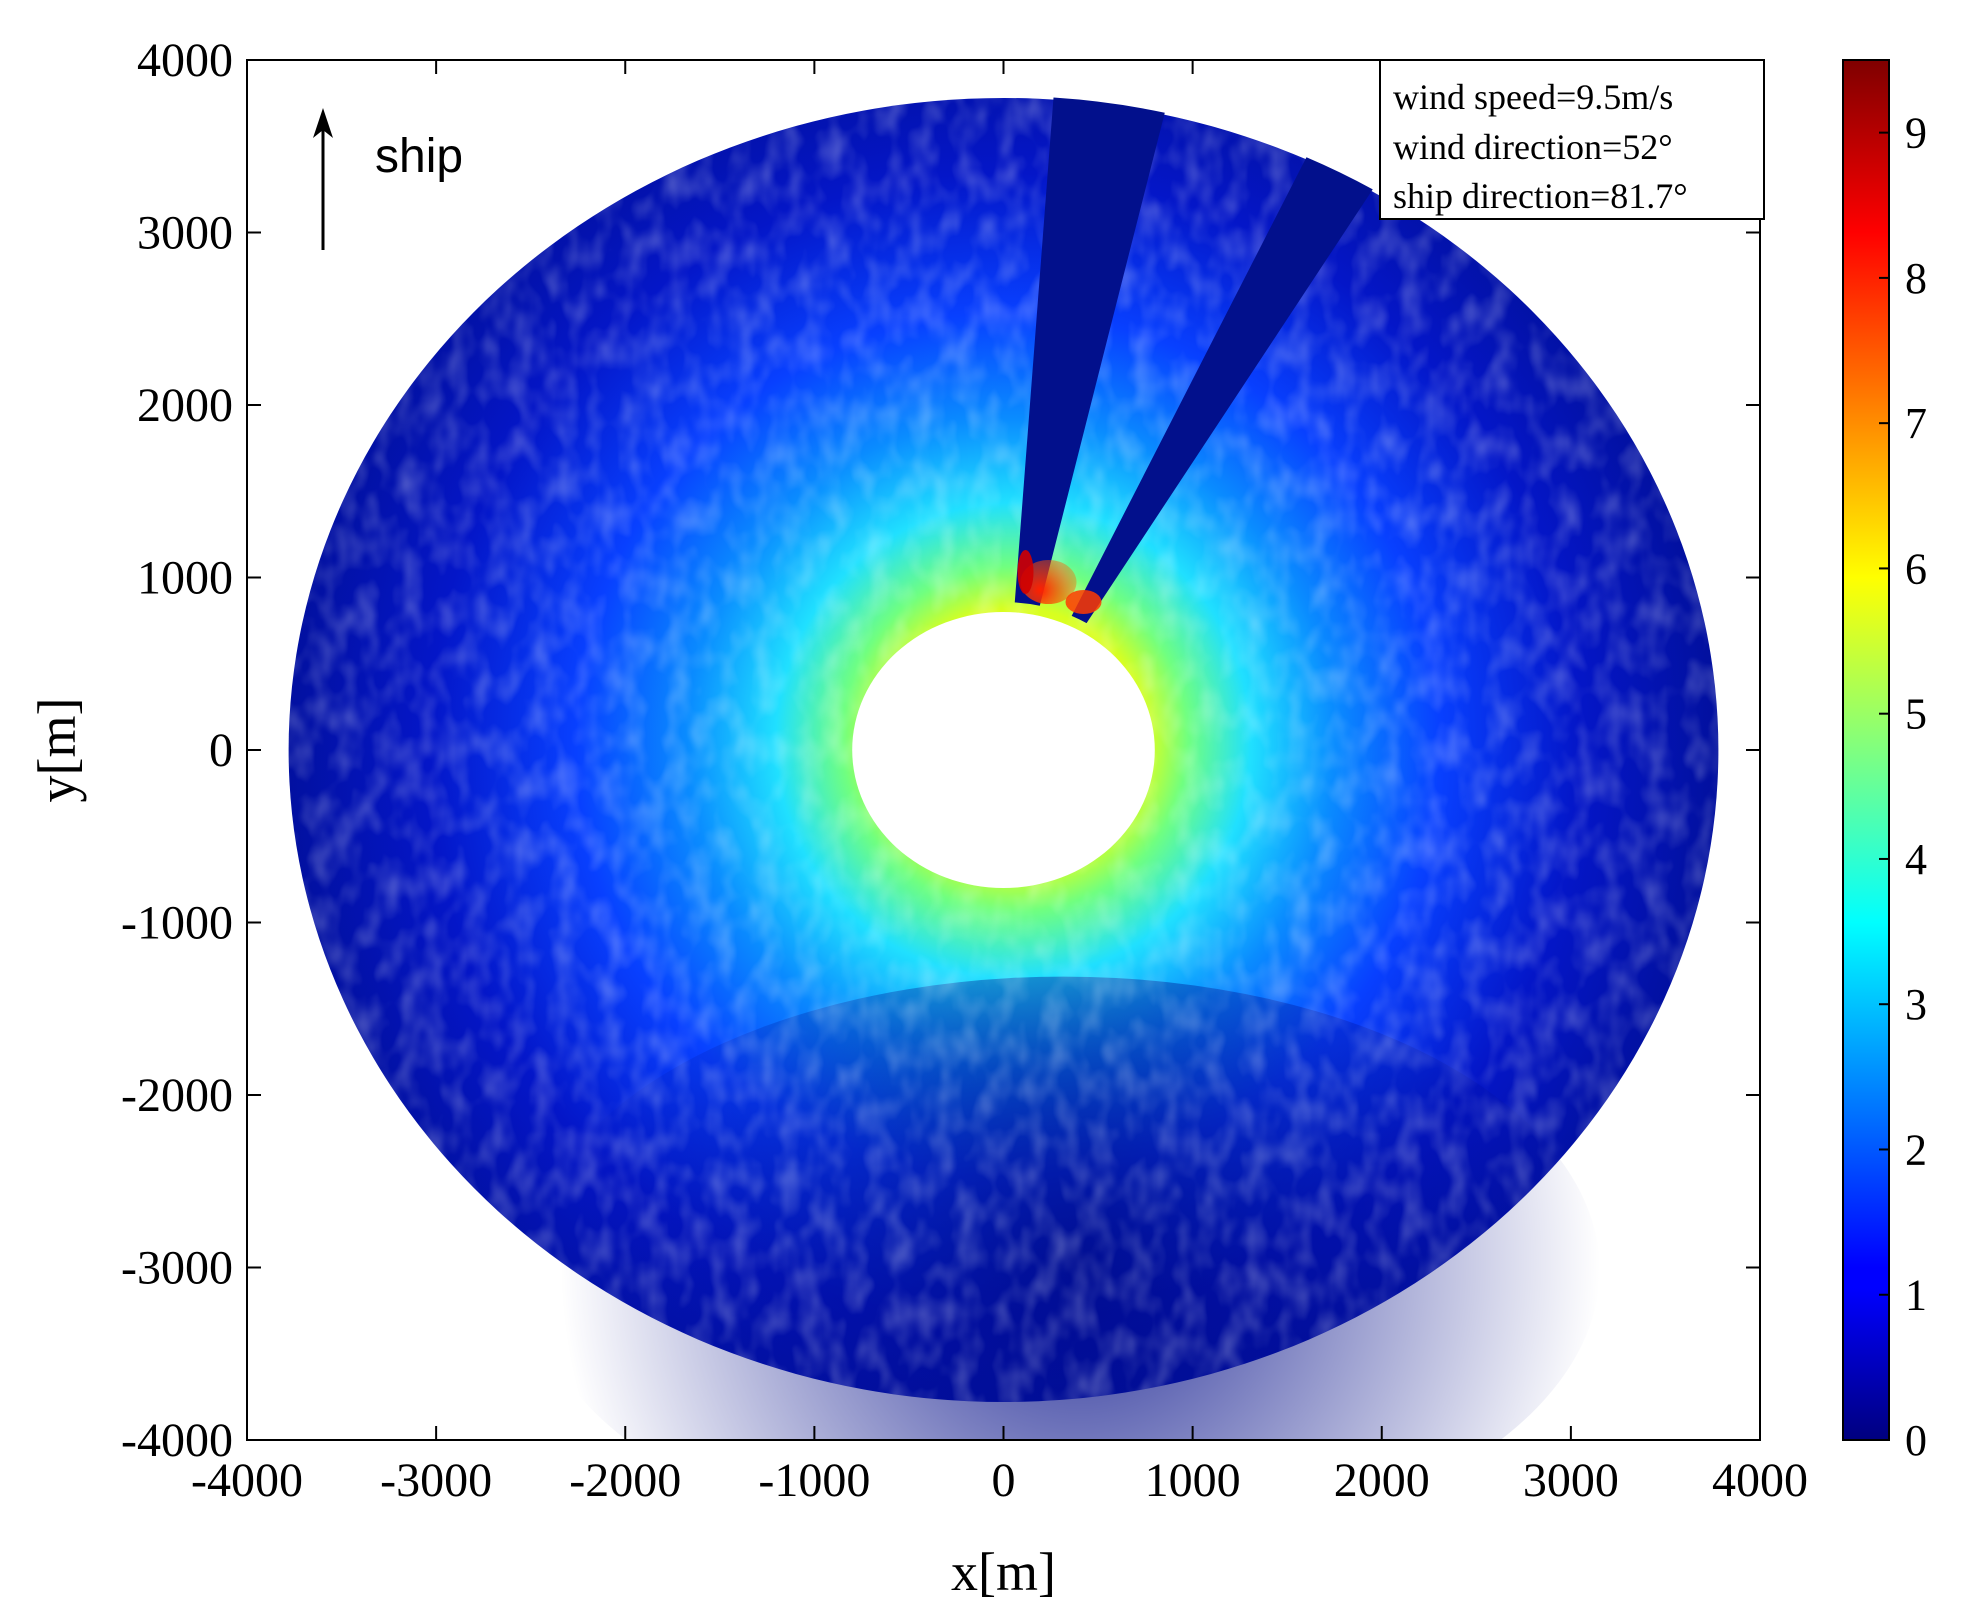 The width and height of the screenshot is (1971, 1615). I want to click on x-tick-label: 1000, so click(1193, 1480).